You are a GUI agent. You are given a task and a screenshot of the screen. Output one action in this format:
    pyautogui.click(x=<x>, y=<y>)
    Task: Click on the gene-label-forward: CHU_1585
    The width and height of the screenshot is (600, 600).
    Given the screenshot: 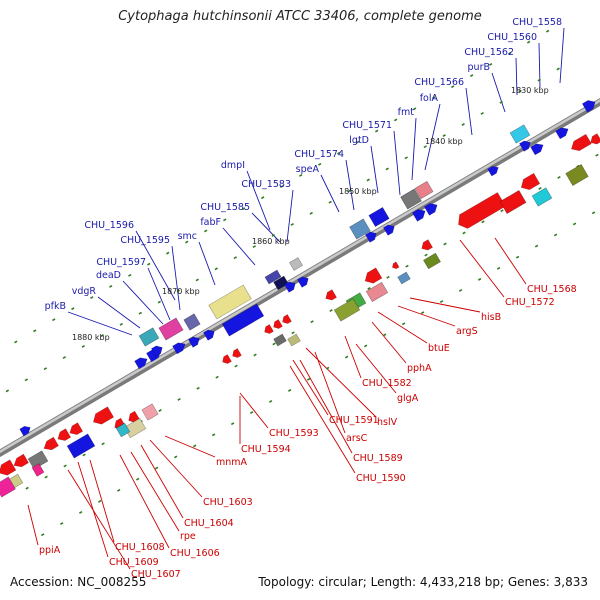 What is the action you would take?
    pyautogui.click(x=225, y=207)
    